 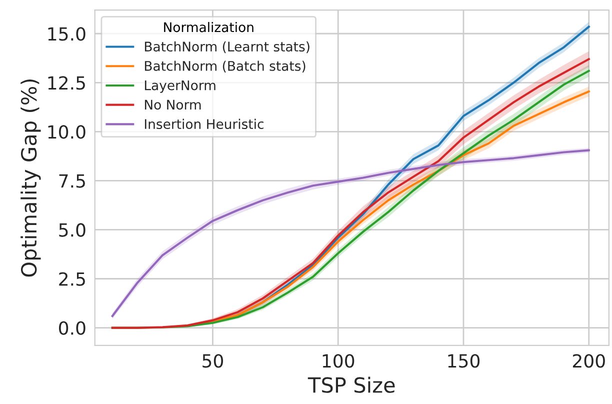 I want to click on legend-label: LayerNorm, so click(x=180, y=86).